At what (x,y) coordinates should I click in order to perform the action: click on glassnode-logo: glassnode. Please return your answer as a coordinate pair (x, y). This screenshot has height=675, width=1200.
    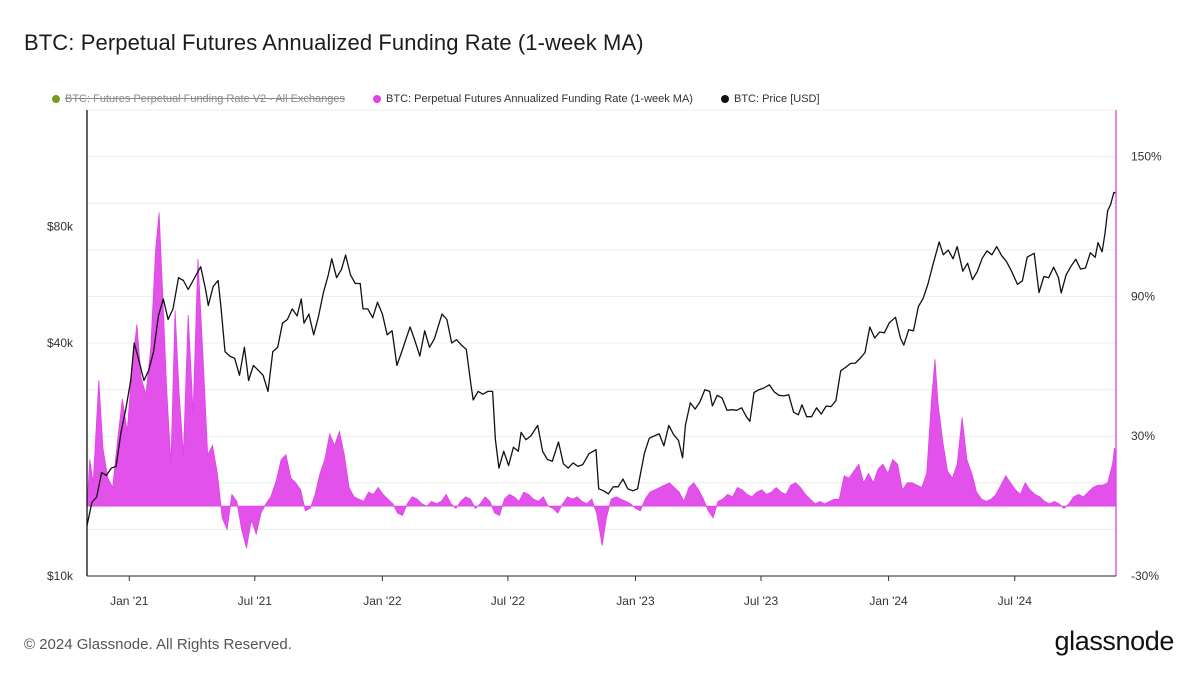
    Looking at the image, I should click on (1114, 641).